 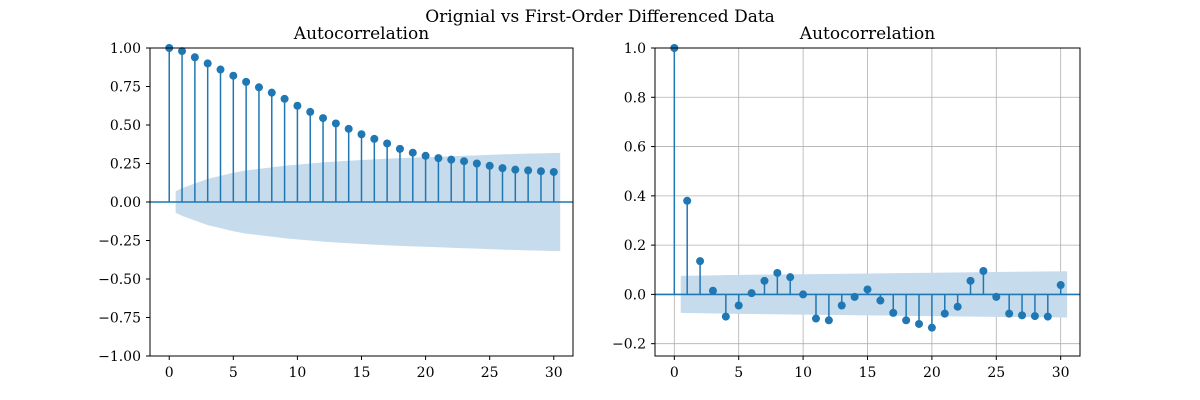 What do you see at coordinates (119, 242) in the screenshot?
I see `y-tick-label: −0.25` at bounding box center [119, 242].